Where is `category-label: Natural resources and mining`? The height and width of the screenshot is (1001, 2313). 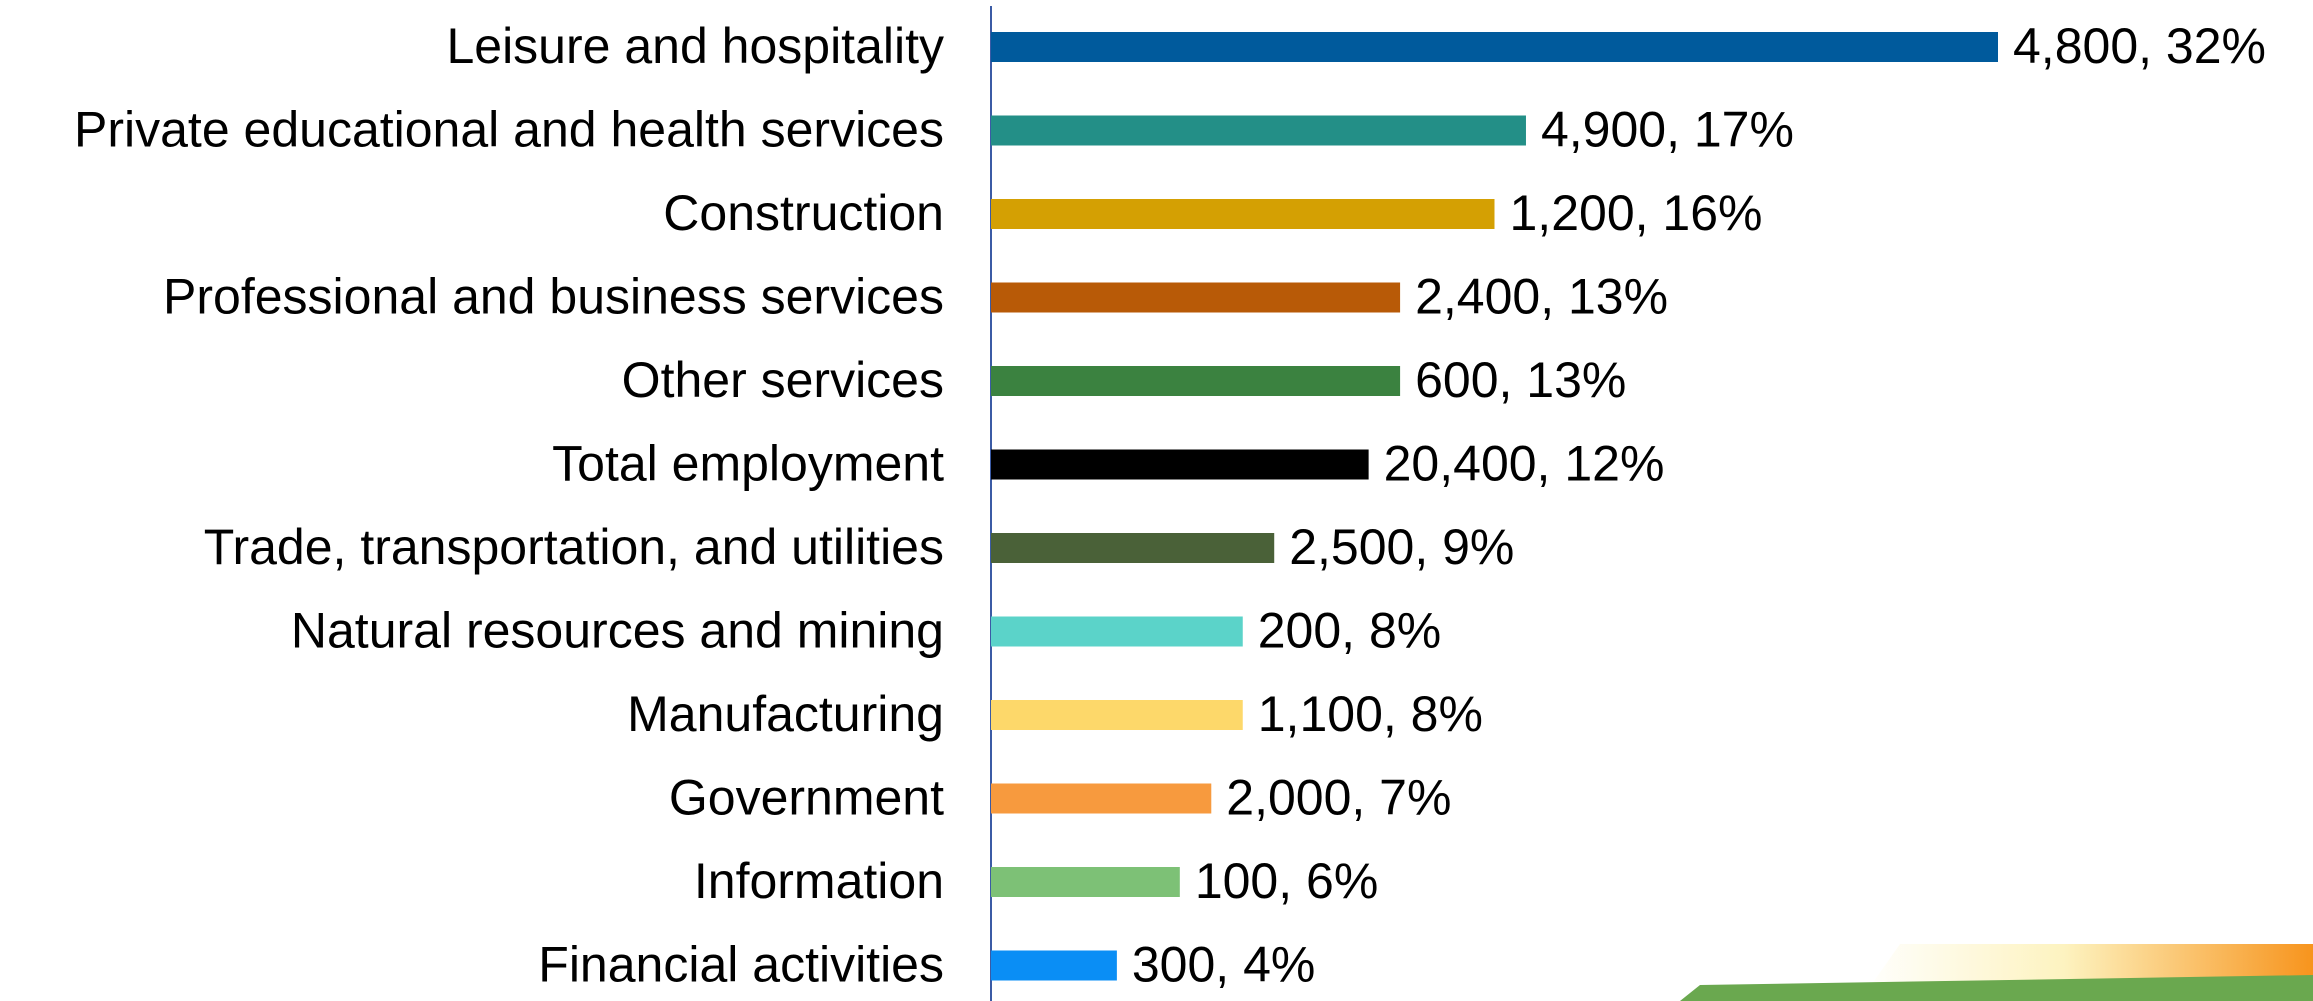
category-label: Natural resources and mining is located at coordinates (617, 631).